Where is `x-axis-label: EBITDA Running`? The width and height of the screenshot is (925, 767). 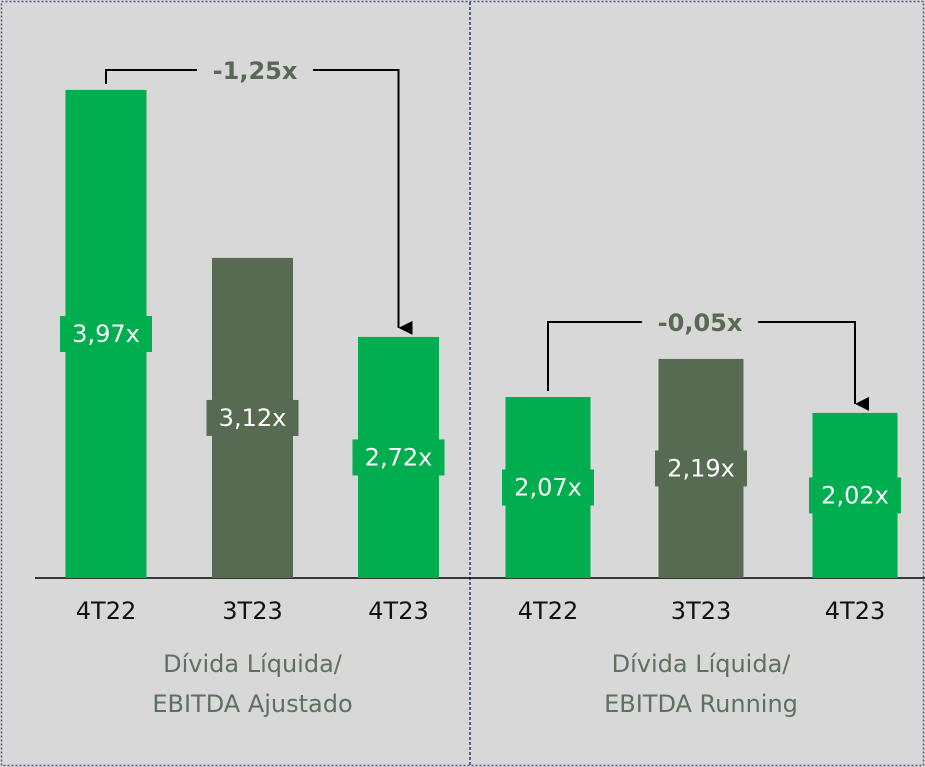 x-axis-label: EBITDA Running is located at coordinates (701, 704).